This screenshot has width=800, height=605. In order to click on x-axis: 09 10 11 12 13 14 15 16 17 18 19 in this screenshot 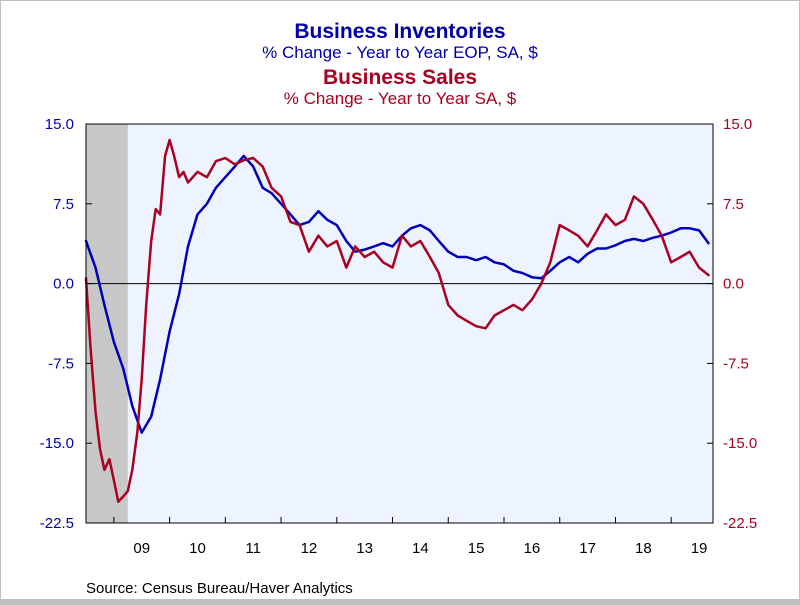, I will do `click(410, 537)`.